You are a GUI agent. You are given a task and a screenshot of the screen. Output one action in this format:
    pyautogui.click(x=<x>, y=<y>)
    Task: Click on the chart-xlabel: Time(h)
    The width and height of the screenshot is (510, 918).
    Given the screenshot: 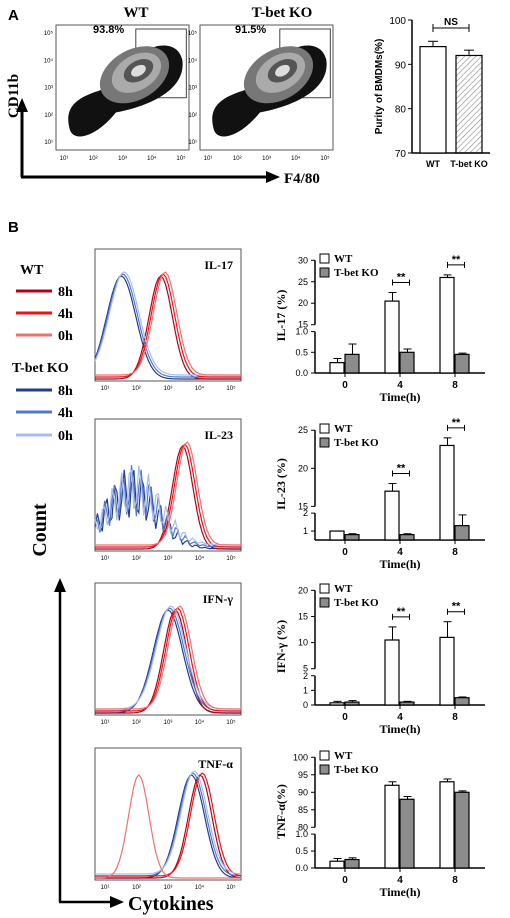 What is the action you would take?
    pyautogui.click(x=399, y=397)
    